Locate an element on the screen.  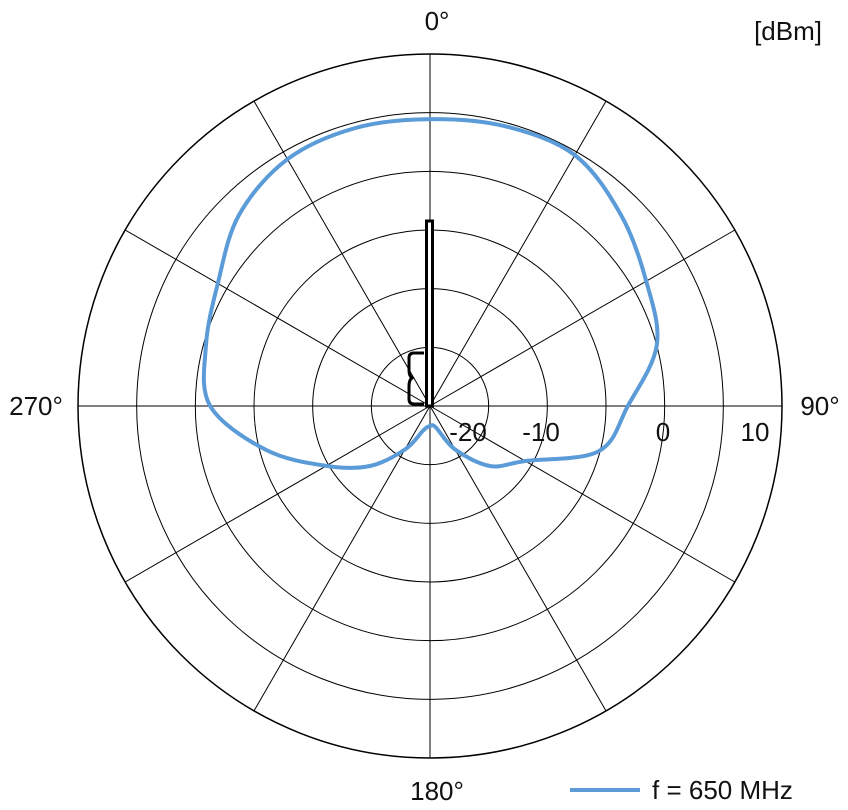
angle-label-0: 0° is located at coordinates (437, 21).